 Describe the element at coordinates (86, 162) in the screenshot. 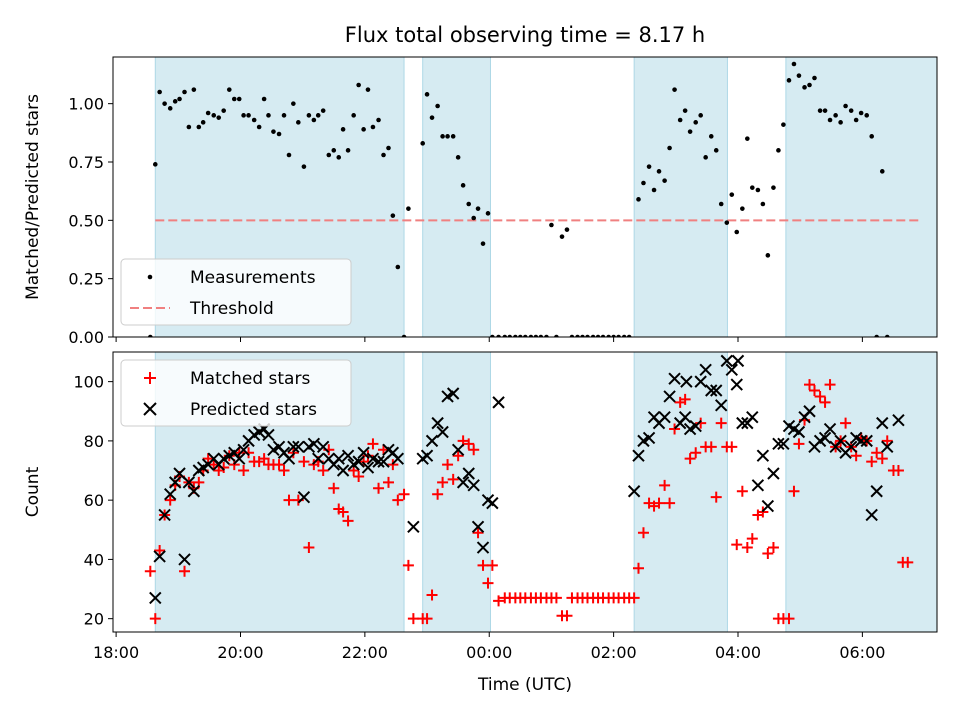

I see `y-tick-label: 0.75` at that location.